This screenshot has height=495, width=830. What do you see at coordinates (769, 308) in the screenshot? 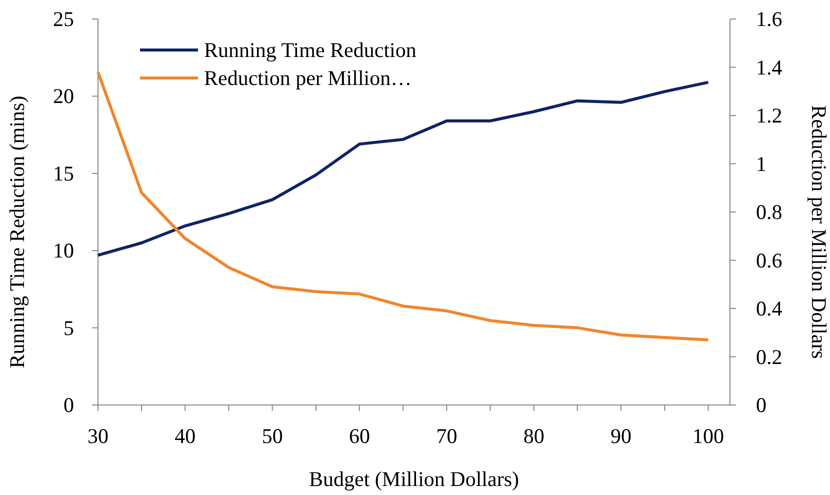
I see `y2-tick-label: 0.4` at bounding box center [769, 308].